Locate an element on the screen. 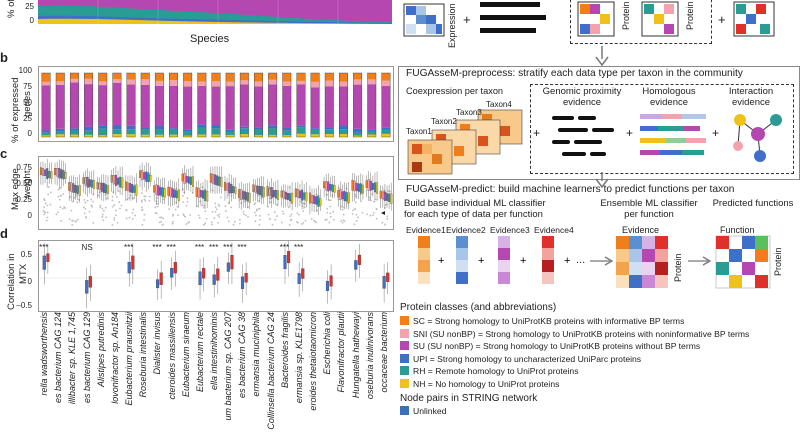  panel-d-letter: d is located at coordinates (4, 233).